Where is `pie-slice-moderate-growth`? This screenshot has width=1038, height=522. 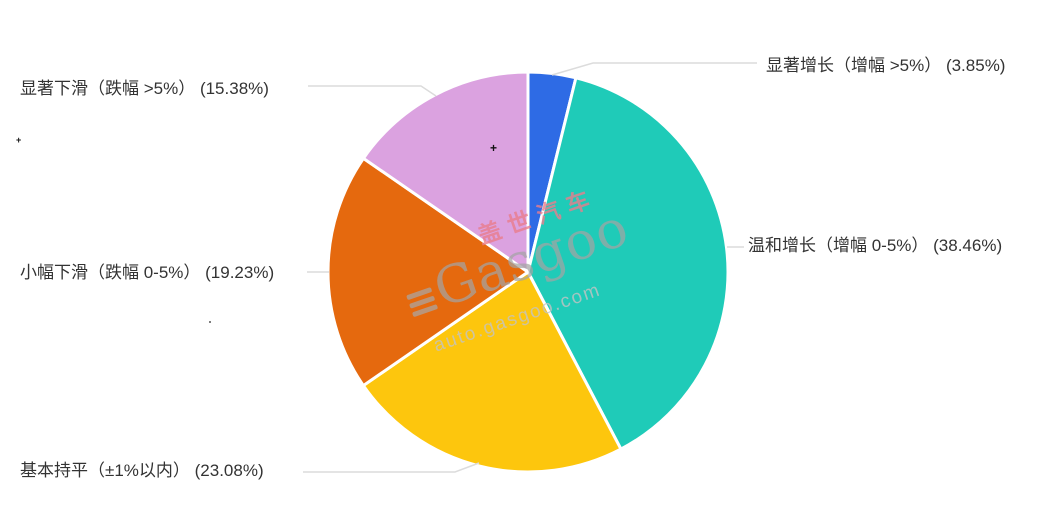 pie-slice-moderate-growth is located at coordinates (628, 263).